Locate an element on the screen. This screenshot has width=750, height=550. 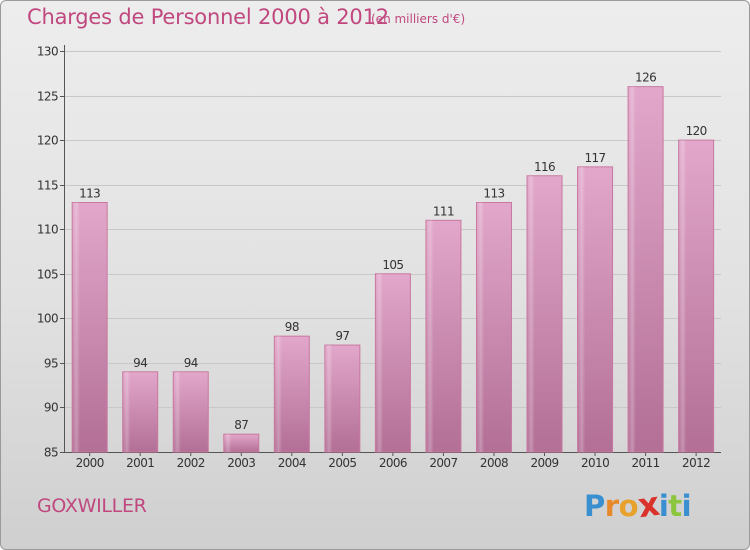
proxiti-logo: Proxiti is located at coordinates (638, 504).